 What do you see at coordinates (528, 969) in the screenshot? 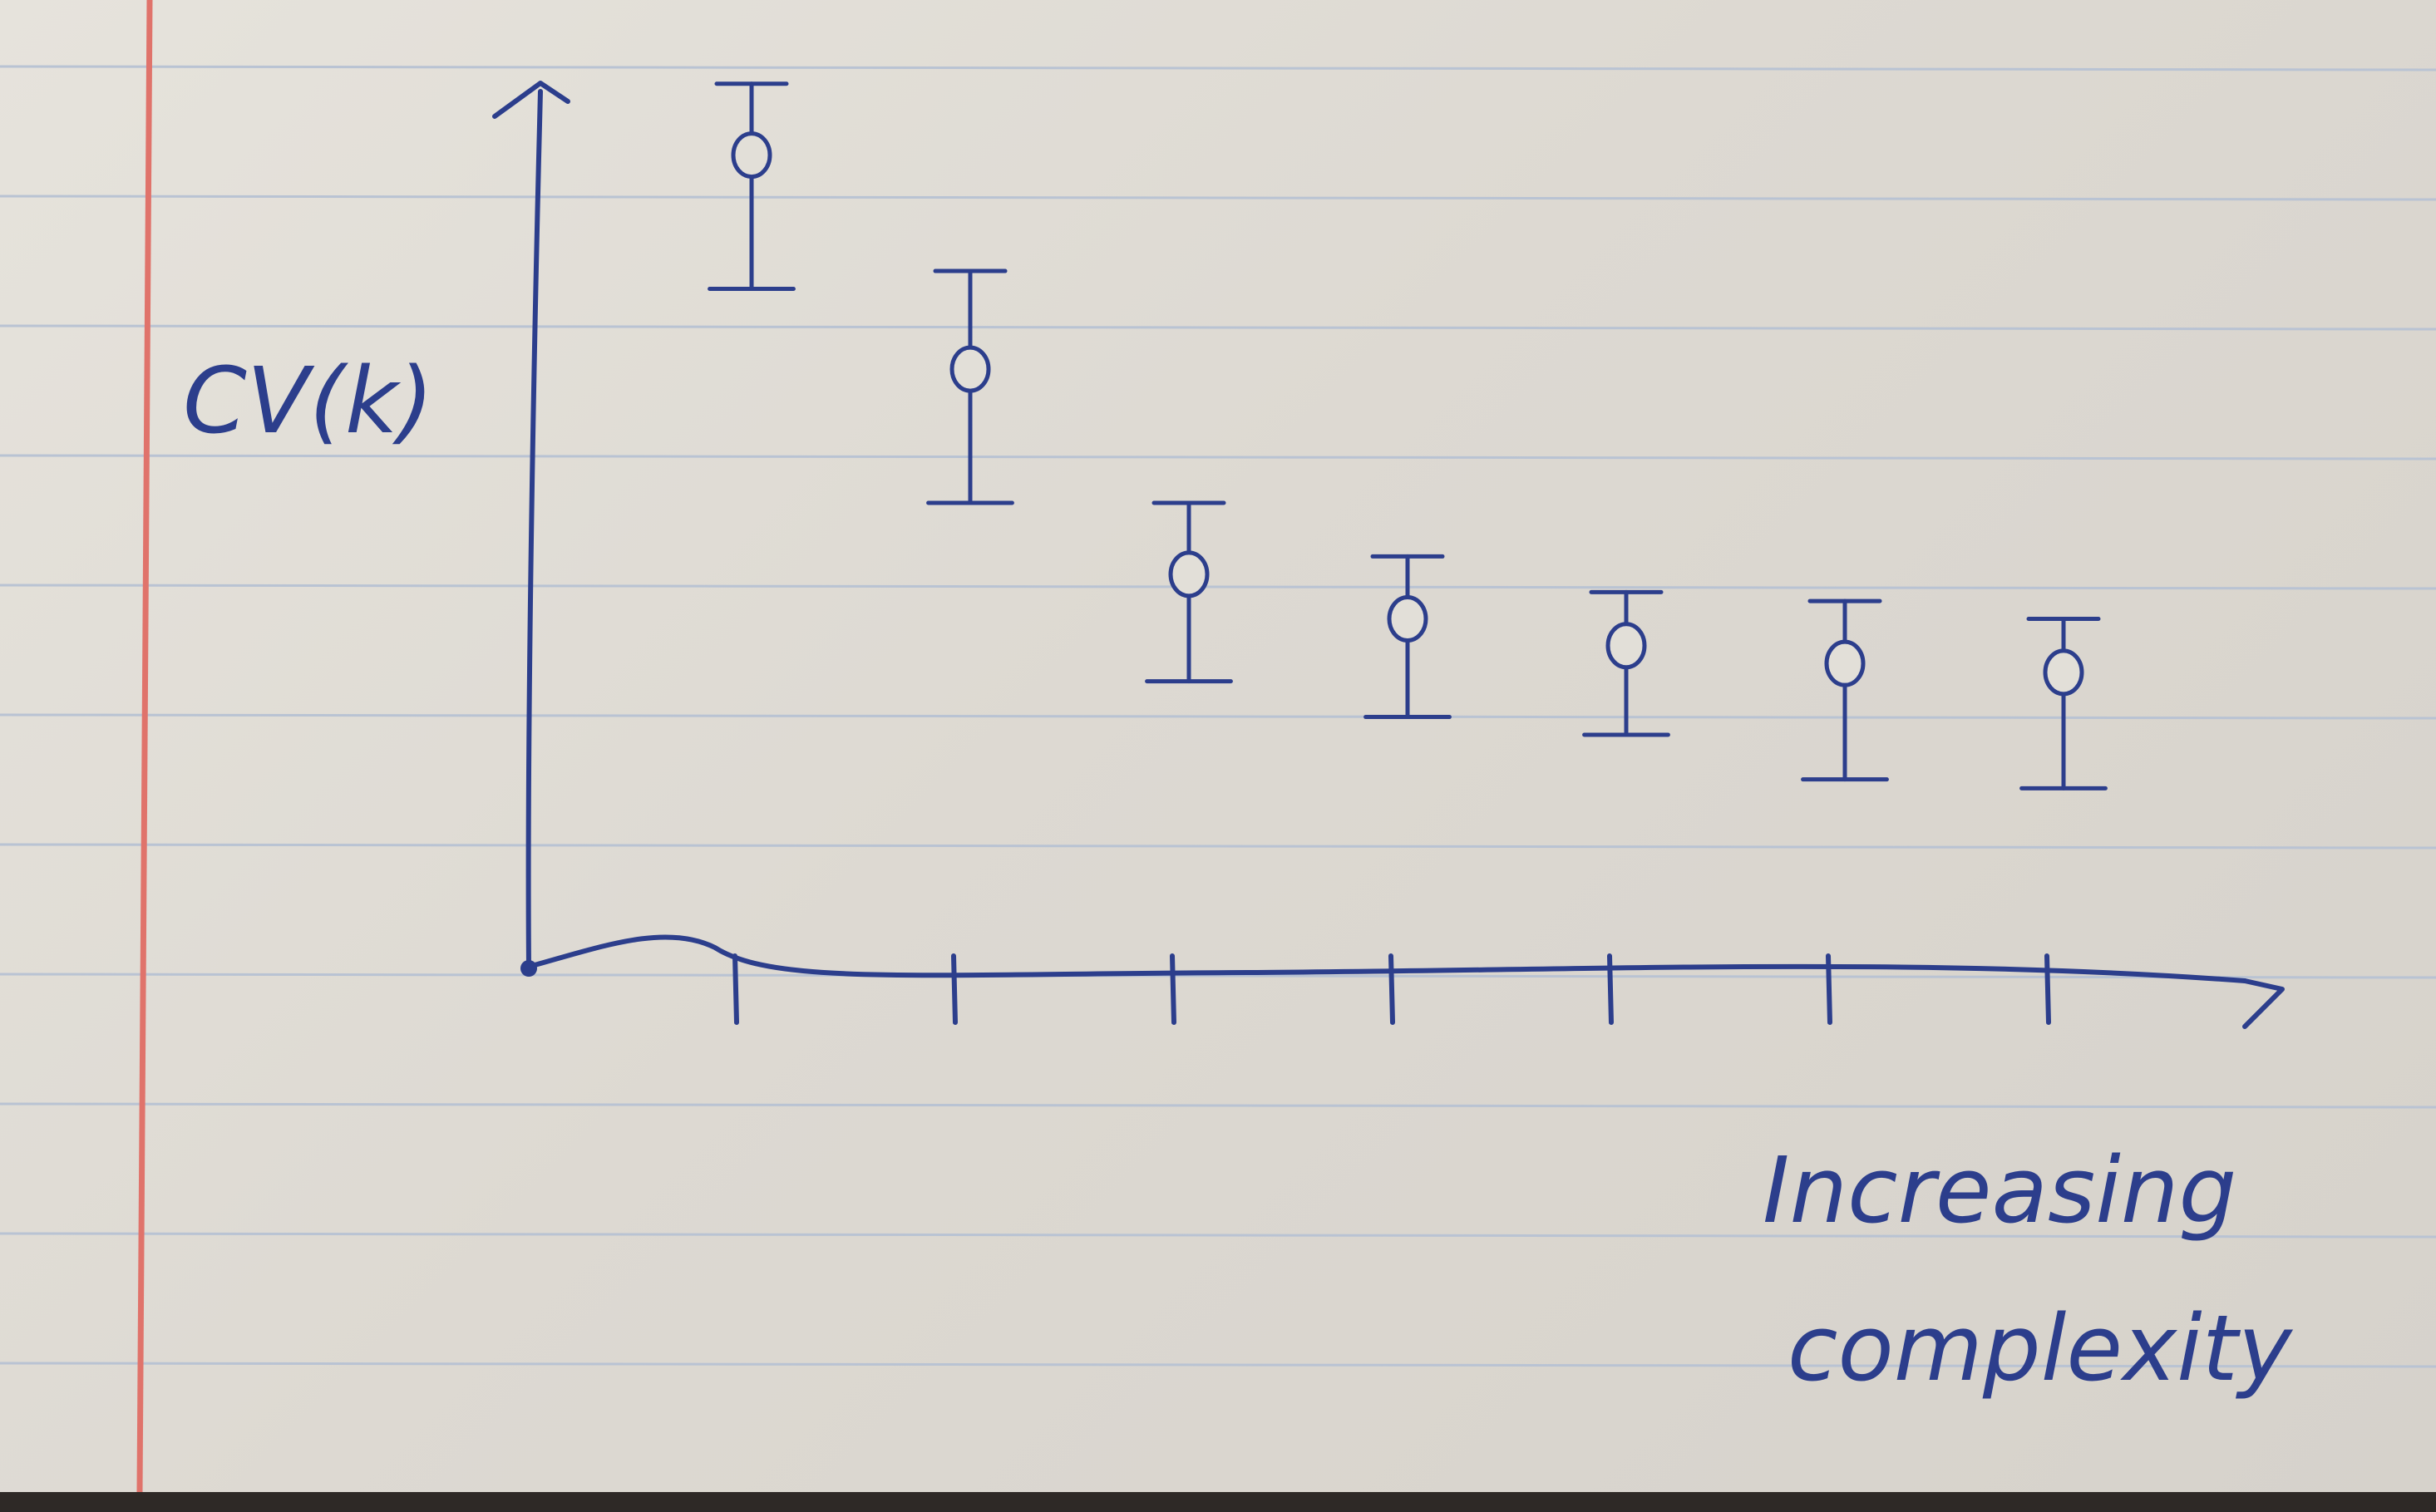
I see `origin-dot` at bounding box center [528, 969].